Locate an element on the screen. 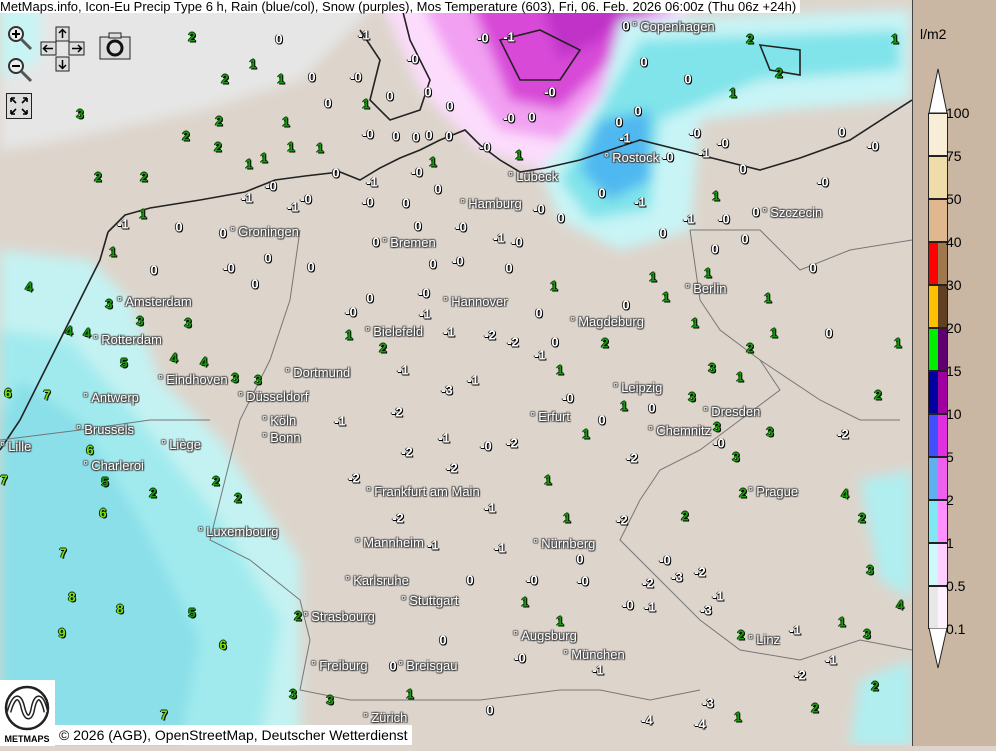  zoom-out-button is located at coordinates (20, 72).